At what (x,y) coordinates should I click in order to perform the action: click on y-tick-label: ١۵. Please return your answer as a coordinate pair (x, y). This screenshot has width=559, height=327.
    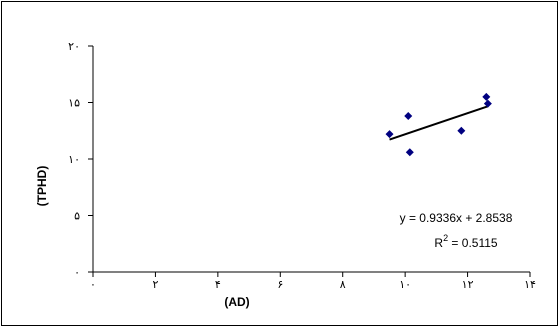
    Looking at the image, I should click on (74, 103).